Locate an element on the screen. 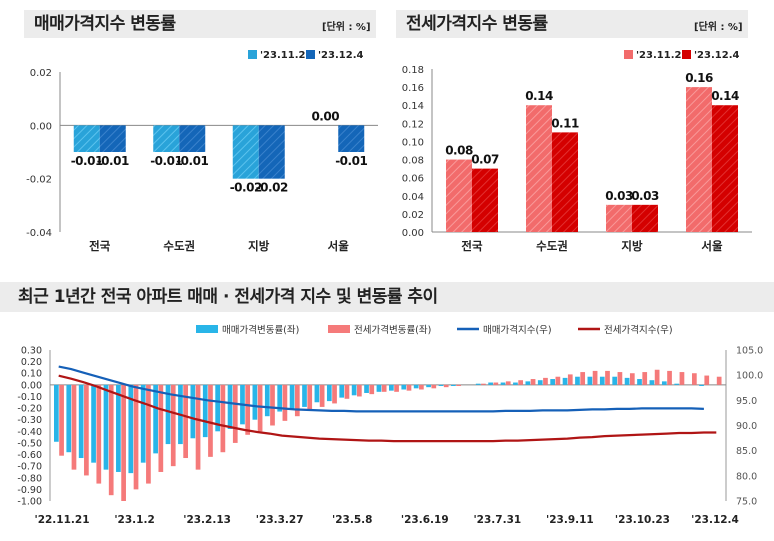 This screenshot has height=541, width=774. c2-legend-swatch is located at coordinates (686, 54).